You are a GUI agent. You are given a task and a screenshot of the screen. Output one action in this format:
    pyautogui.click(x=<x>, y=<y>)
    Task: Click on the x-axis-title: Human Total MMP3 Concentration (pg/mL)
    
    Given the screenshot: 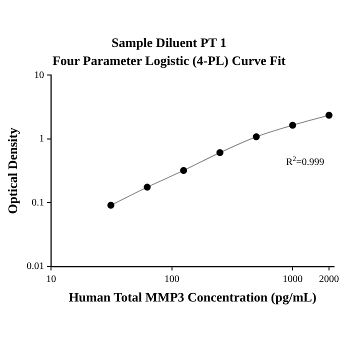 What is the action you would take?
    pyautogui.click(x=192, y=297)
    